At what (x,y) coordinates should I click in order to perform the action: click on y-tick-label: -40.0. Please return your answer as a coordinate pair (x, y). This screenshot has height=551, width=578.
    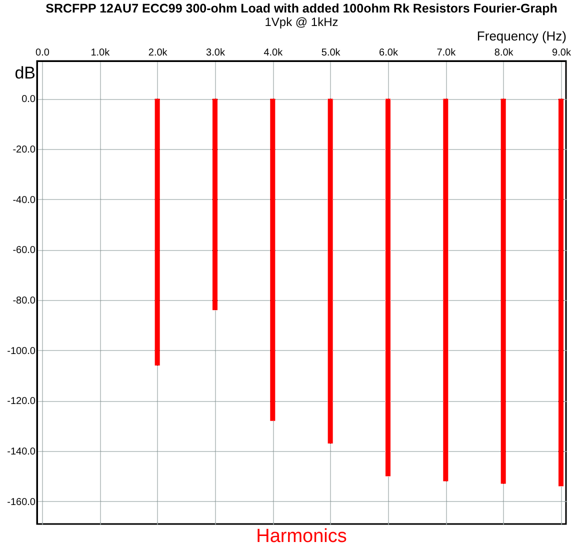
    Looking at the image, I should click on (24, 200).